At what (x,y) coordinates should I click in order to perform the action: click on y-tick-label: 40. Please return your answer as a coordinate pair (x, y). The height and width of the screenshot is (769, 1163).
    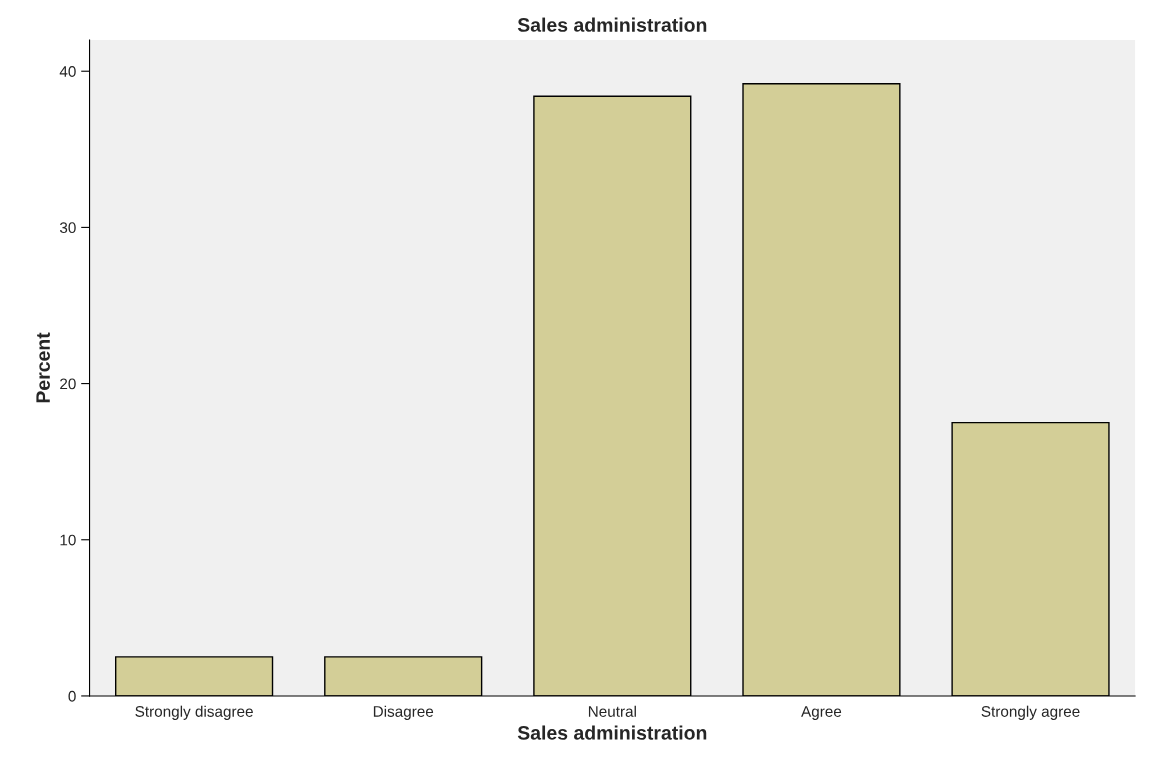
    Looking at the image, I should click on (67, 71).